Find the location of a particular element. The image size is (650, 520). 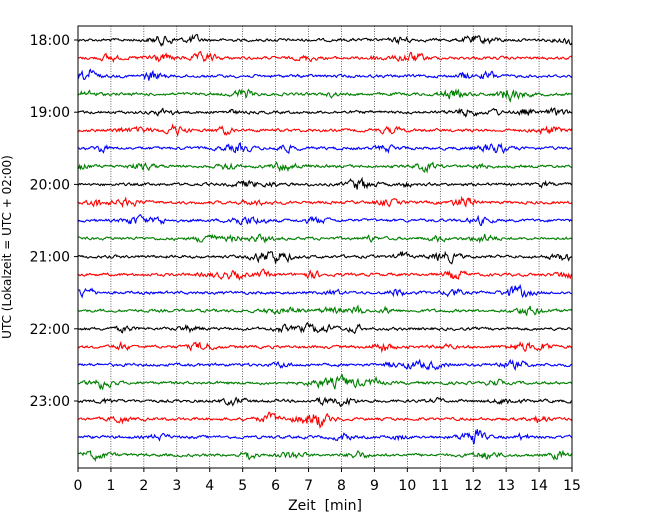

y-tick-label: 23:00 is located at coordinates (50, 402).